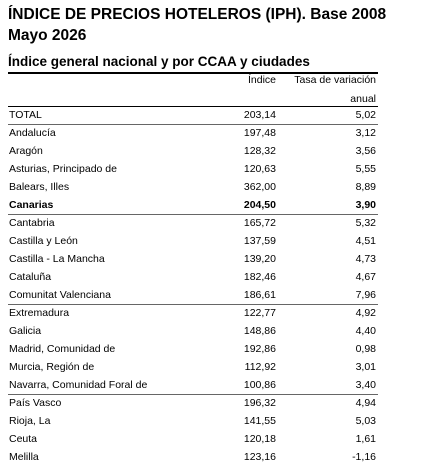 The image size is (426, 472). I want to click on cell-value: 100,86, so click(259, 385).